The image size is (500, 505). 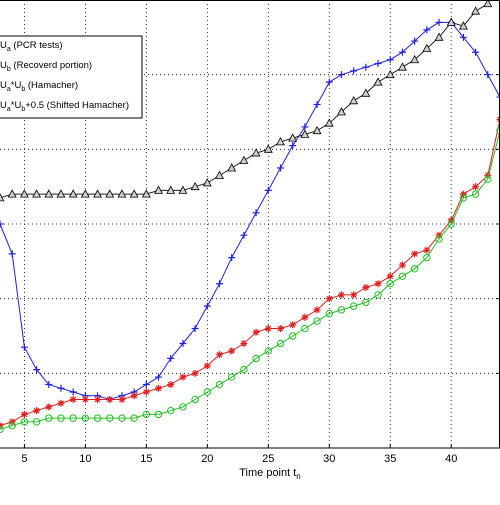 What do you see at coordinates (268, 459) in the screenshot?
I see `x-tick-label: 25` at bounding box center [268, 459].